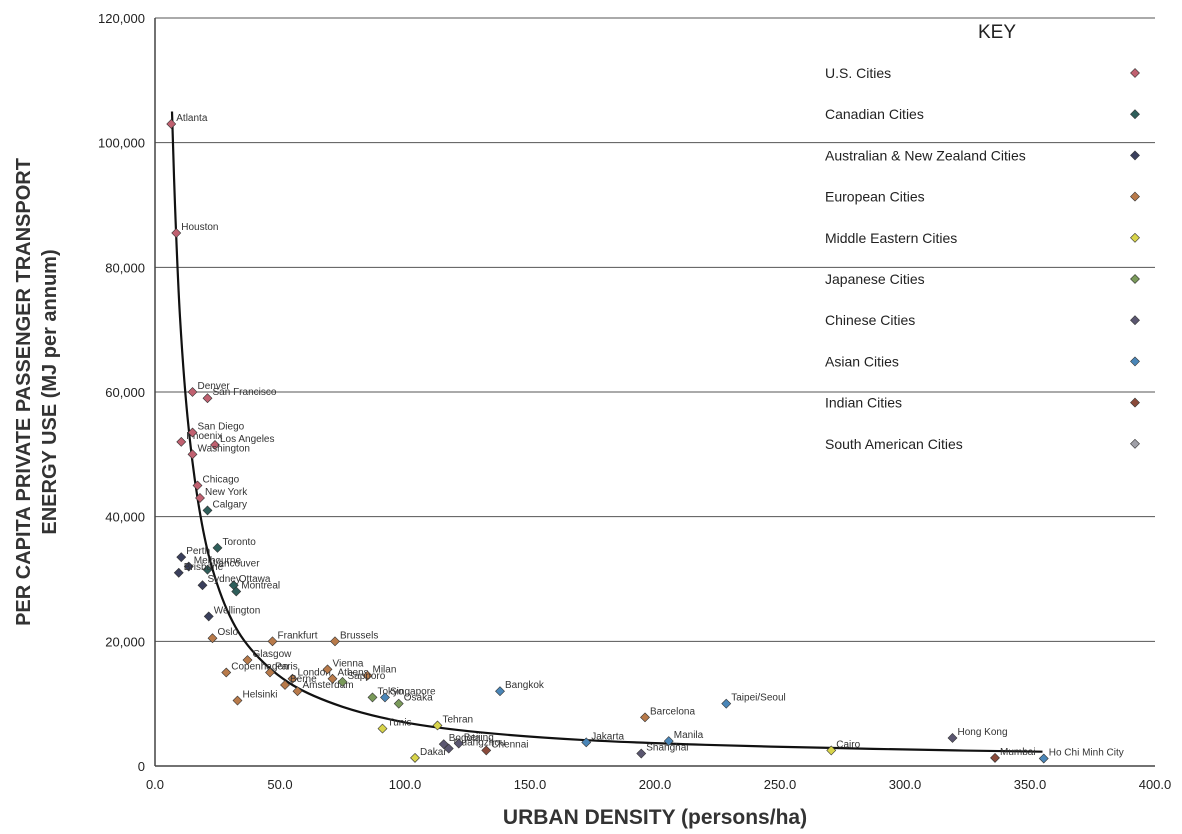 The width and height of the screenshot is (1182, 834). I want to click on point-label: Wellington, so click(237, 610).